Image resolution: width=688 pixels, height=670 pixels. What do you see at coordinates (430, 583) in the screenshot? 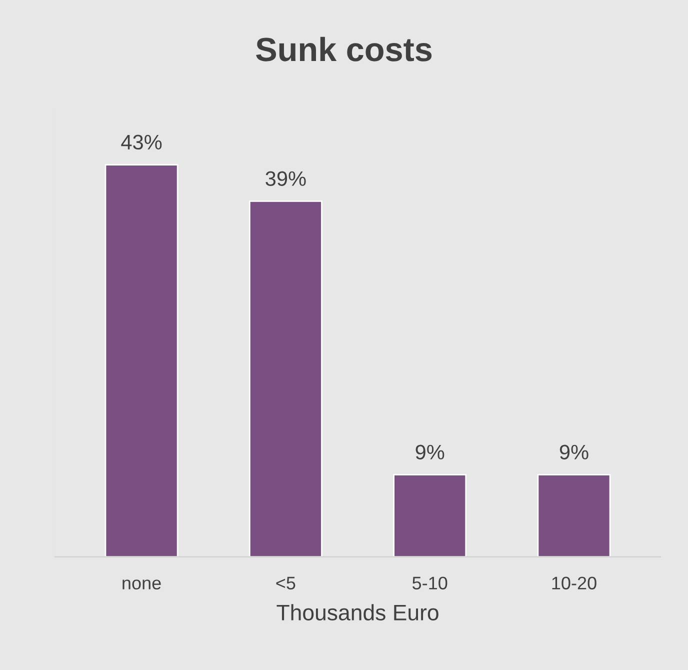
I see `x-tick-label: 5-10` at bounding box center [430, 583].